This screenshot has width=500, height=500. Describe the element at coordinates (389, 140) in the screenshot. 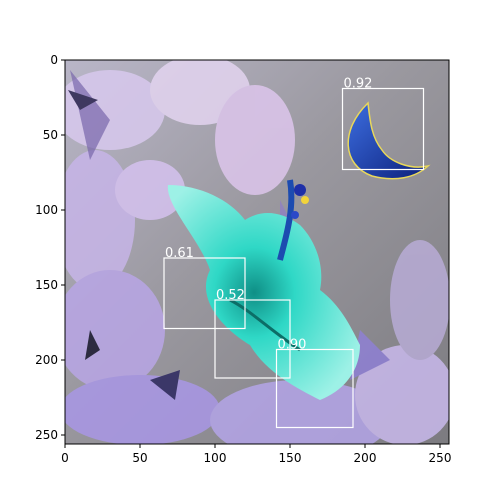

I see `crescent-moon` at that location.